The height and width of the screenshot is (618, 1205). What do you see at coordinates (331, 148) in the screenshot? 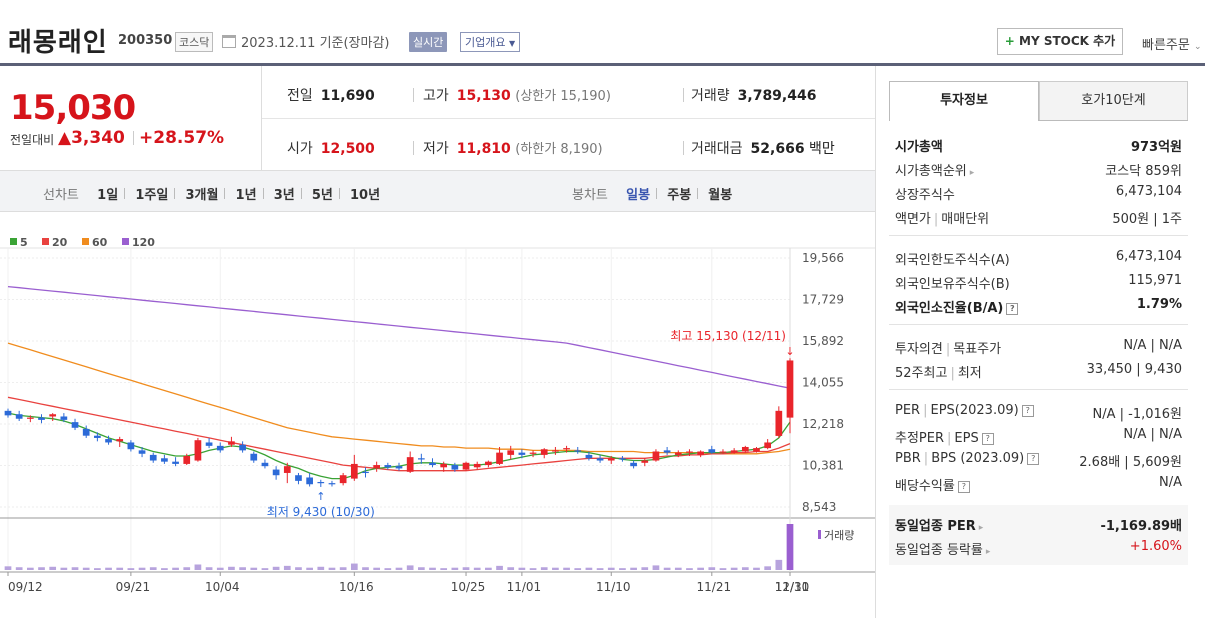
I see `stat-open: 시가 12,500` at bounding box center [331, 148].